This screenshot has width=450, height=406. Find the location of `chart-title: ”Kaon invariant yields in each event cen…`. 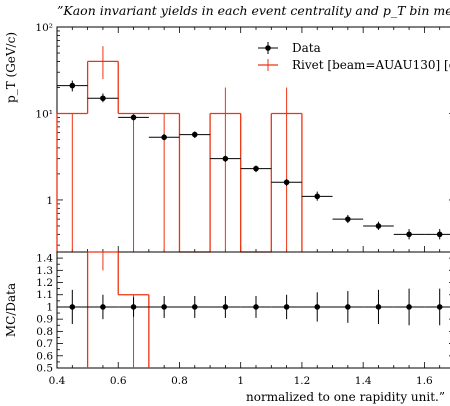

chart-title: ”Kaon invariant yields in each event cen… is located at coordinates (253, 10).